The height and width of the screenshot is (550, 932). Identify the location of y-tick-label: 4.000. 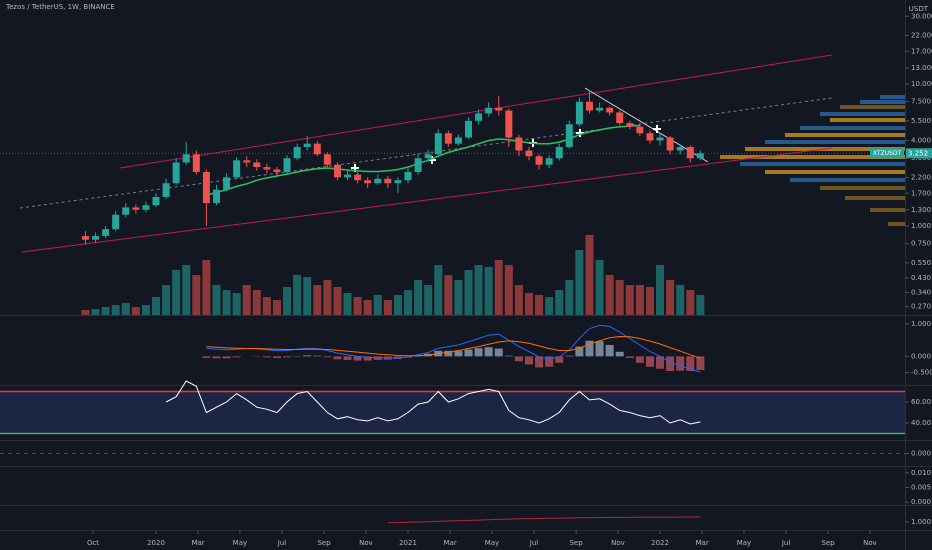
(921, 140).